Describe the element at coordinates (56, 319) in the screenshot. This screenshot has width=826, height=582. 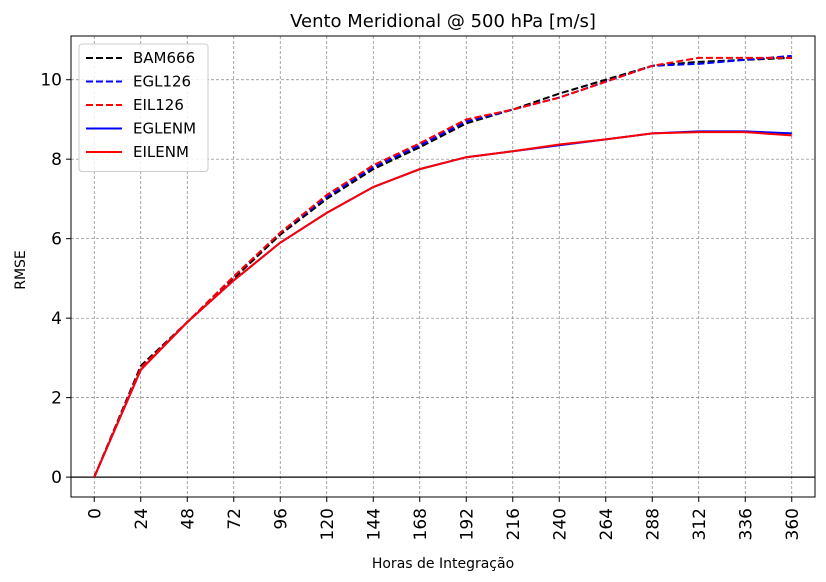
I see `y-tick-label: 4` at that location.